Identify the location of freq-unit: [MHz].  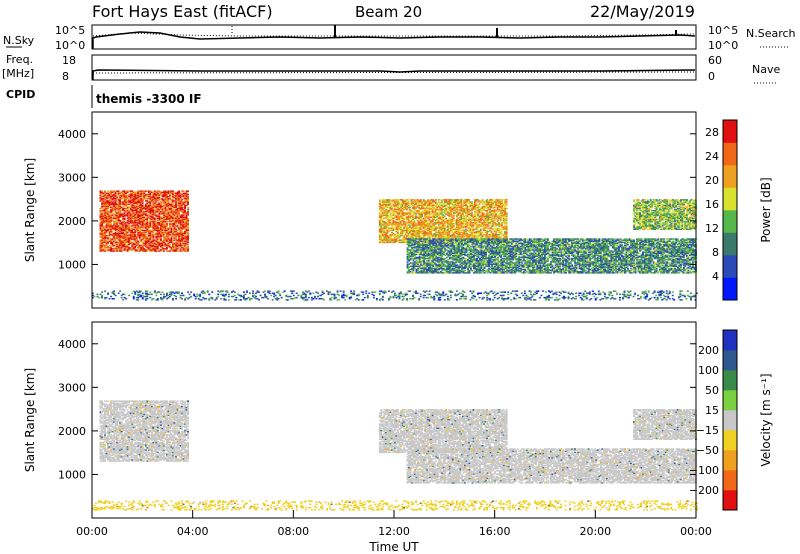
(18, 73).